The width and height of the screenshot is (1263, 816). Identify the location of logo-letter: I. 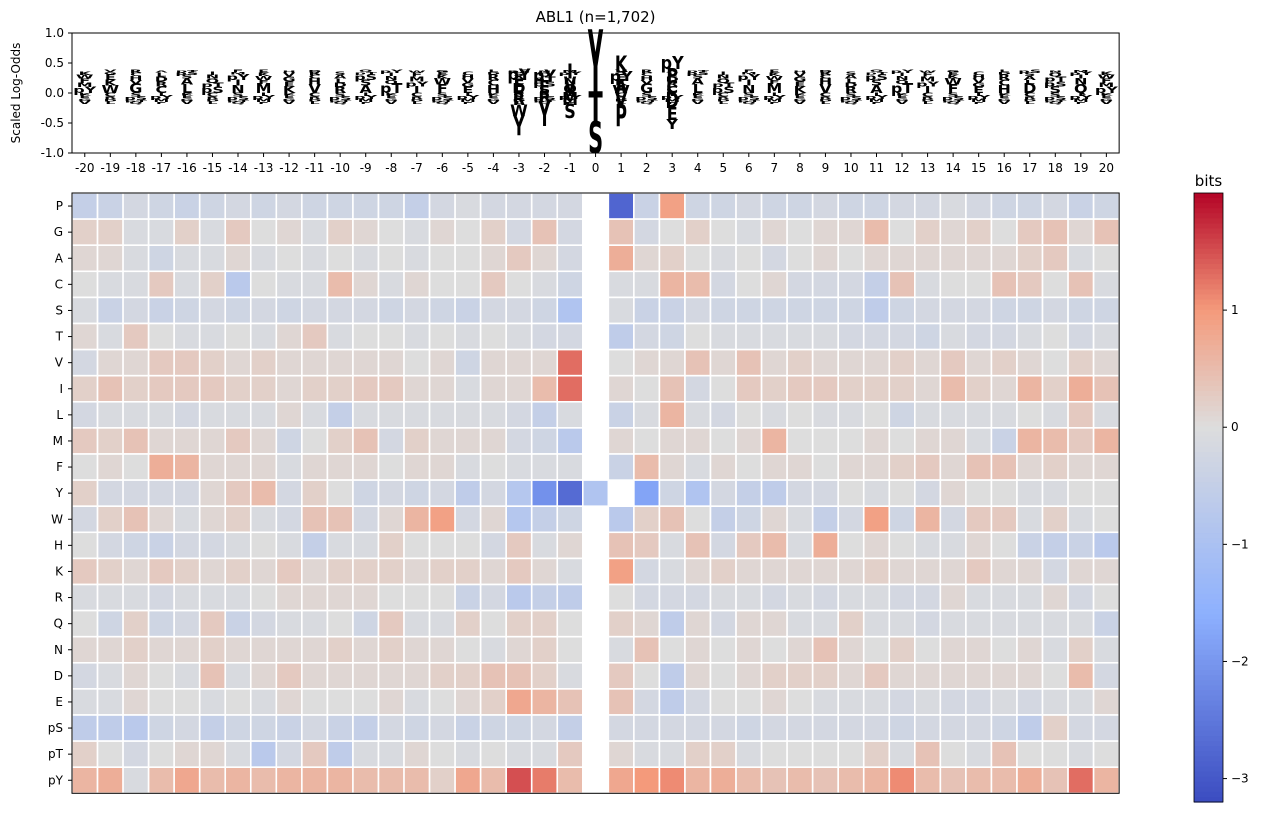
(774, 94).